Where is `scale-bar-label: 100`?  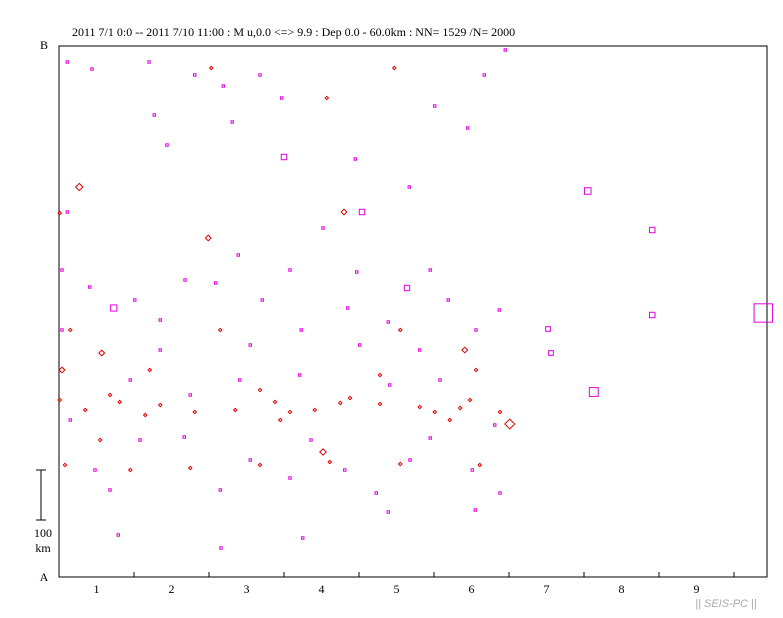 scale-bar-label: 100 is located at coordinates (43, 533).